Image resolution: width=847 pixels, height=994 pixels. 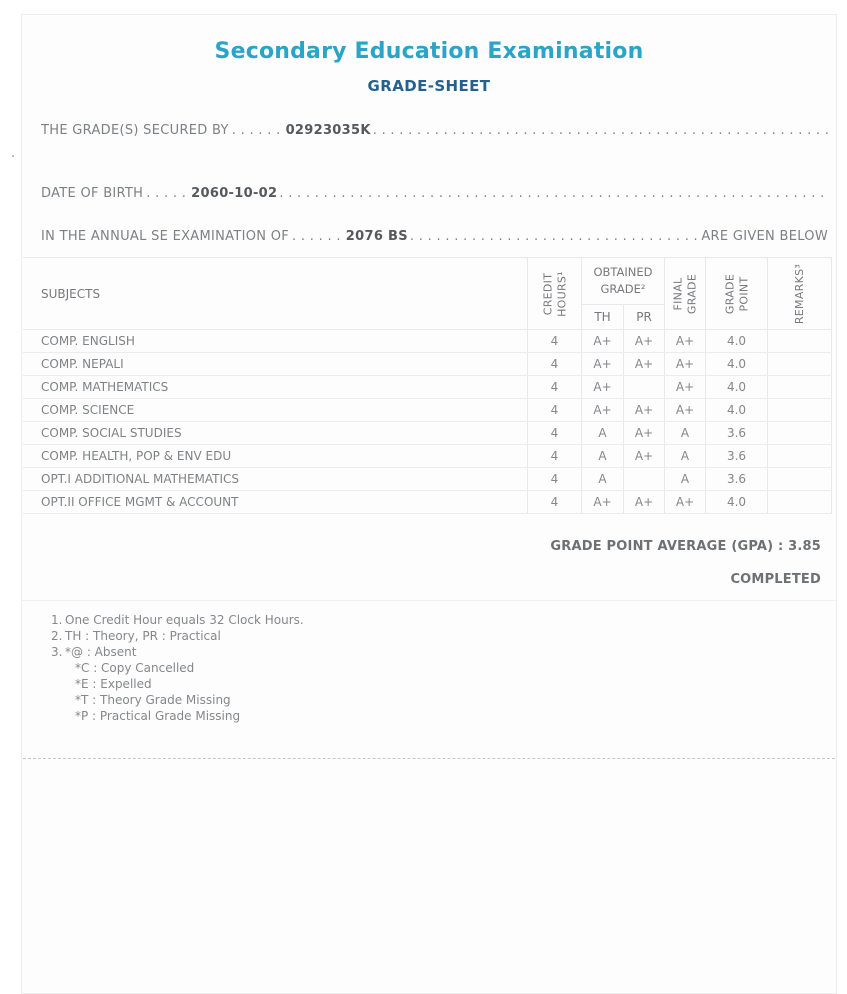 What do you see at coordinates (158, 716) in the screenshot?
I see `footnote-subtext: *P : Practical Grade Missing` at bounding box center [158, 716].